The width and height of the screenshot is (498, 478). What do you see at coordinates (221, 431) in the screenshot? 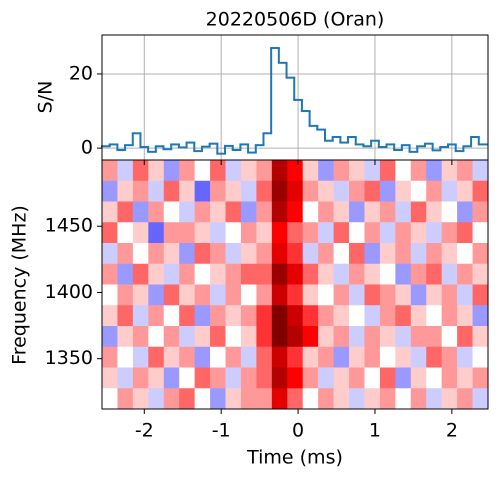
I see `x-tick-label: -1` at bounding box center [221, 431].